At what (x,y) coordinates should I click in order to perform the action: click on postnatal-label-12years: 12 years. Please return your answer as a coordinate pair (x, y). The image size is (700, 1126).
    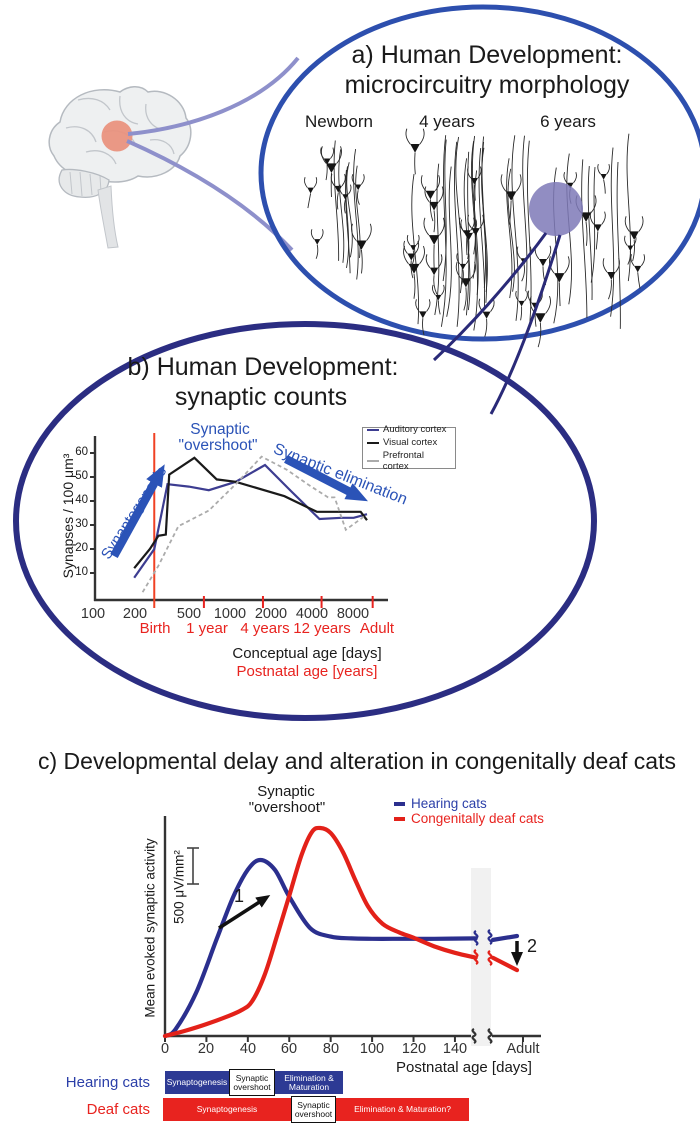
    Looking at the image, I should click on (322, 628).